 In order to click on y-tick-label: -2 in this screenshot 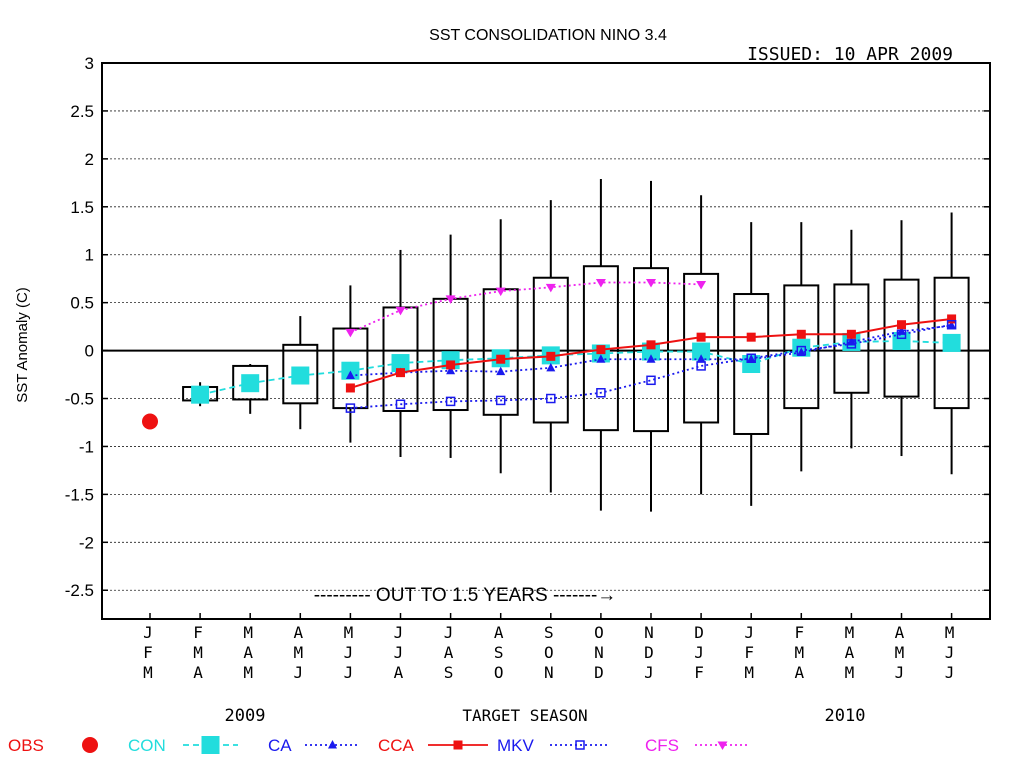, I will do `click(86, 542)`.